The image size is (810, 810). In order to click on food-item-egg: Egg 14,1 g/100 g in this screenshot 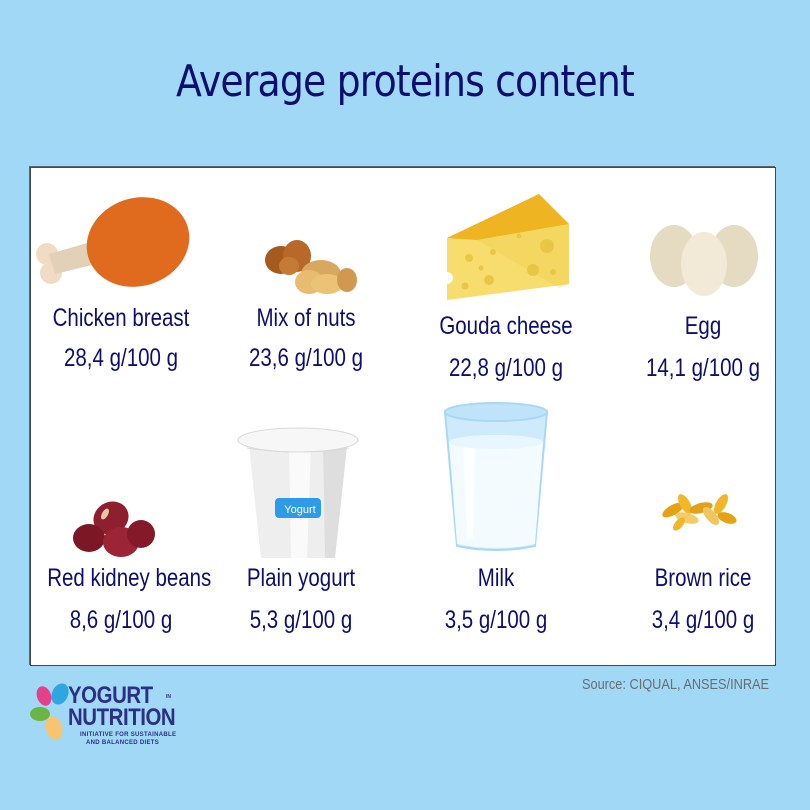, I will do `click(703, 288)`.